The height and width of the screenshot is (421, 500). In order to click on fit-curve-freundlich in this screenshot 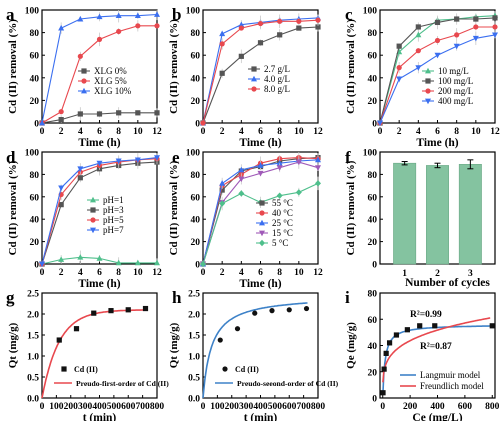, I will do `click(436, 350)`.